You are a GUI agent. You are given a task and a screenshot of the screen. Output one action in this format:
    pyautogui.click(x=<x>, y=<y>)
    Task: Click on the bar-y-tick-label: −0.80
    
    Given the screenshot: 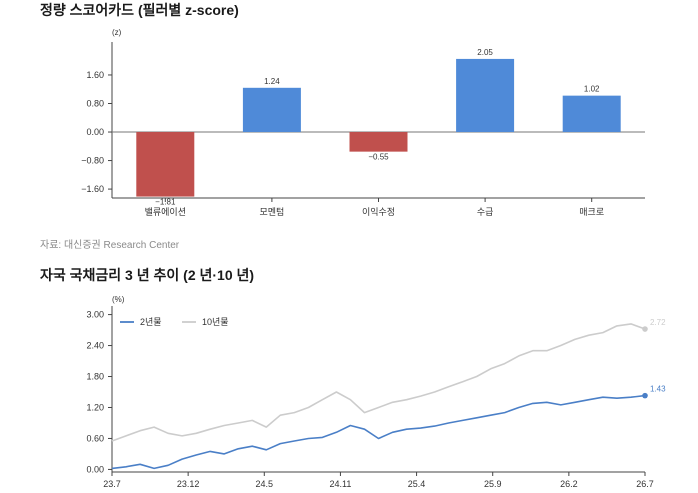 What is the action you would take?
    pyautogui.click(x=92, y=161)
    